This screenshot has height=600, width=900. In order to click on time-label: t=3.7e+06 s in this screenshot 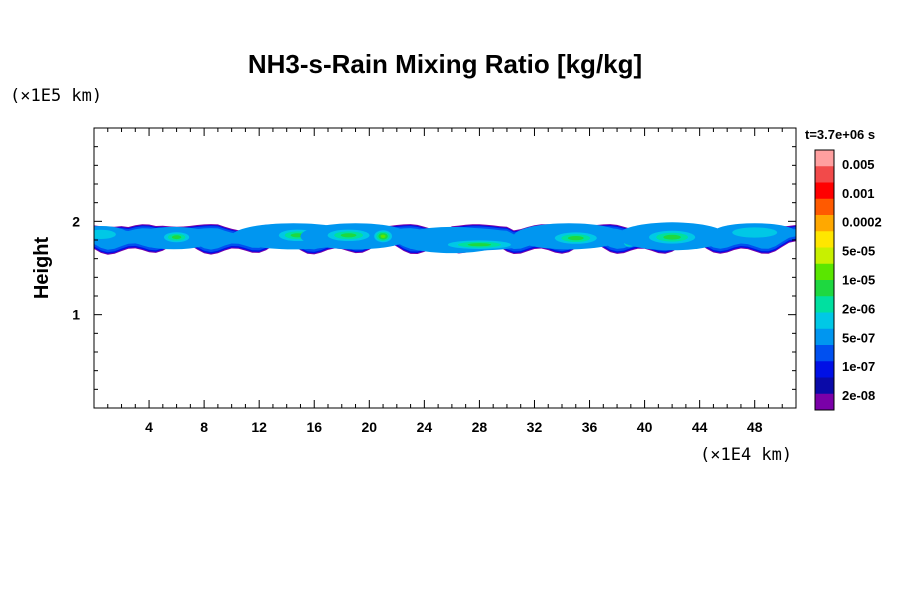, I will do `click(840, 134)`.